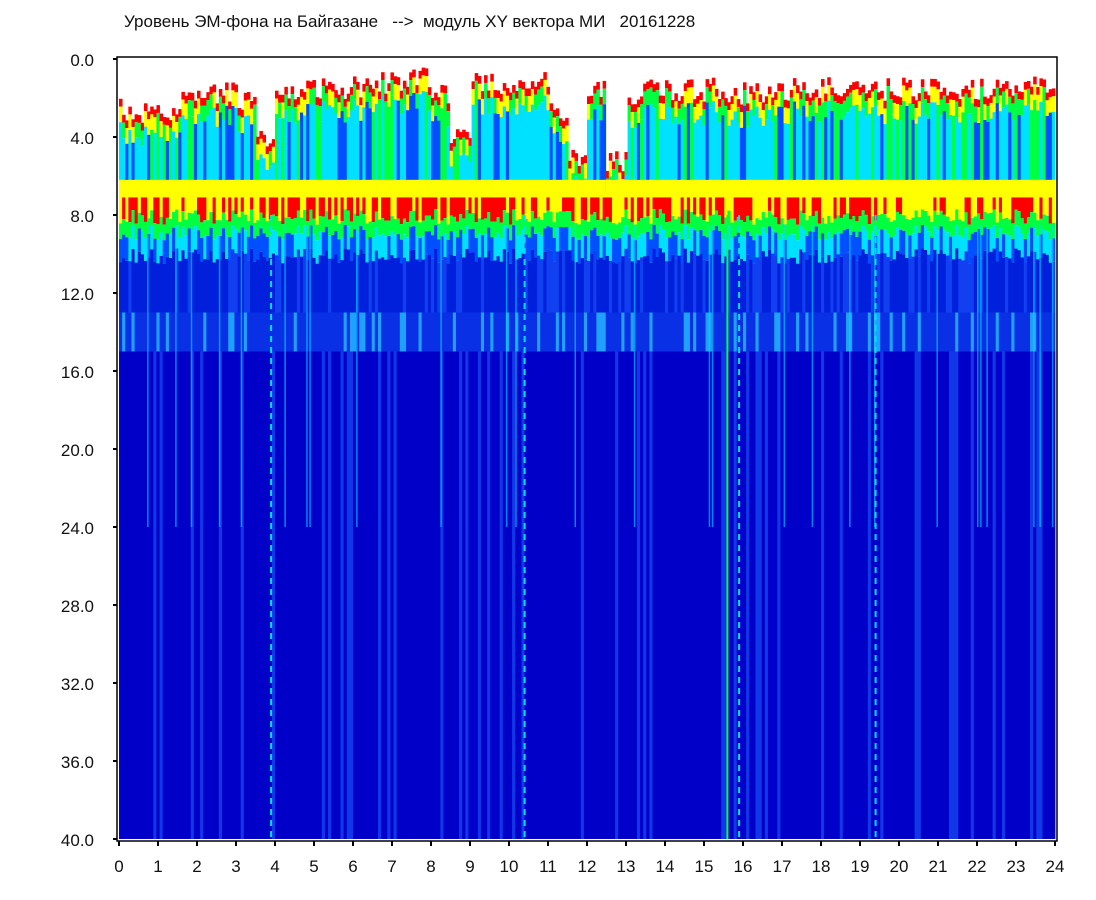  Describe the element at coordinates (977, 866) in the screenshot. I see `x-tick-label: 22` at that location.